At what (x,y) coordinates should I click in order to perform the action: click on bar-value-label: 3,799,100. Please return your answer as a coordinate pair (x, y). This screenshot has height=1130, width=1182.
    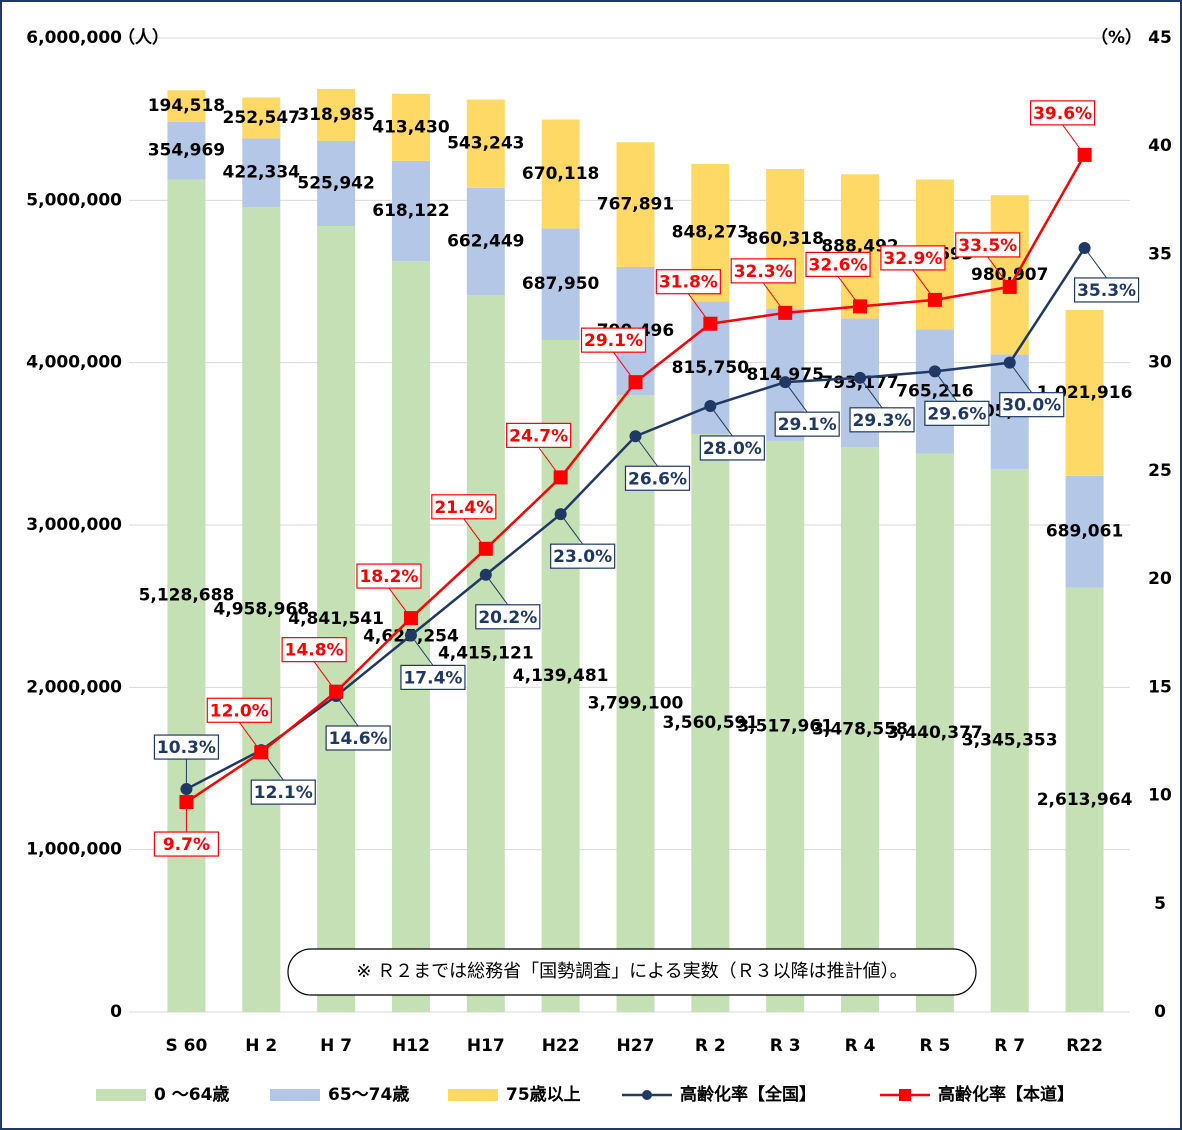
    Looking at the image, I should click on (636, 704).